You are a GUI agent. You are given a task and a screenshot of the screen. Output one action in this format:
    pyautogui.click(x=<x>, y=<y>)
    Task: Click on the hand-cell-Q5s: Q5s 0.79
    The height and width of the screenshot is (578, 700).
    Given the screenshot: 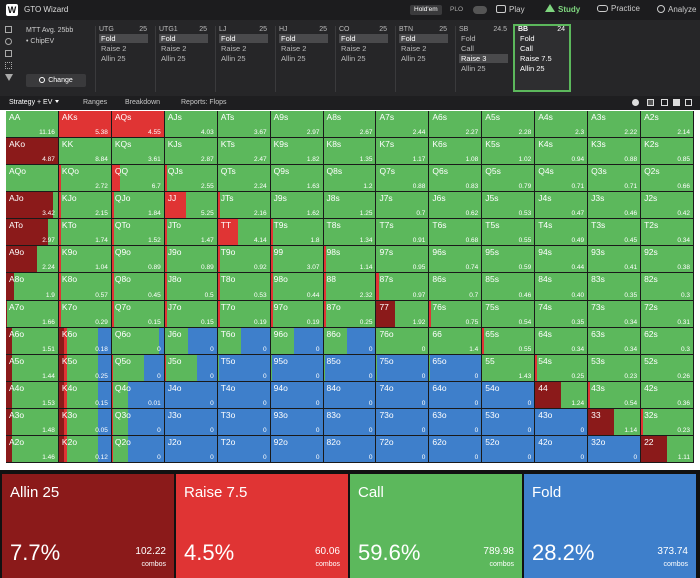 What is the action you would take?
    pyautogui.click(x=509, y=179)
    